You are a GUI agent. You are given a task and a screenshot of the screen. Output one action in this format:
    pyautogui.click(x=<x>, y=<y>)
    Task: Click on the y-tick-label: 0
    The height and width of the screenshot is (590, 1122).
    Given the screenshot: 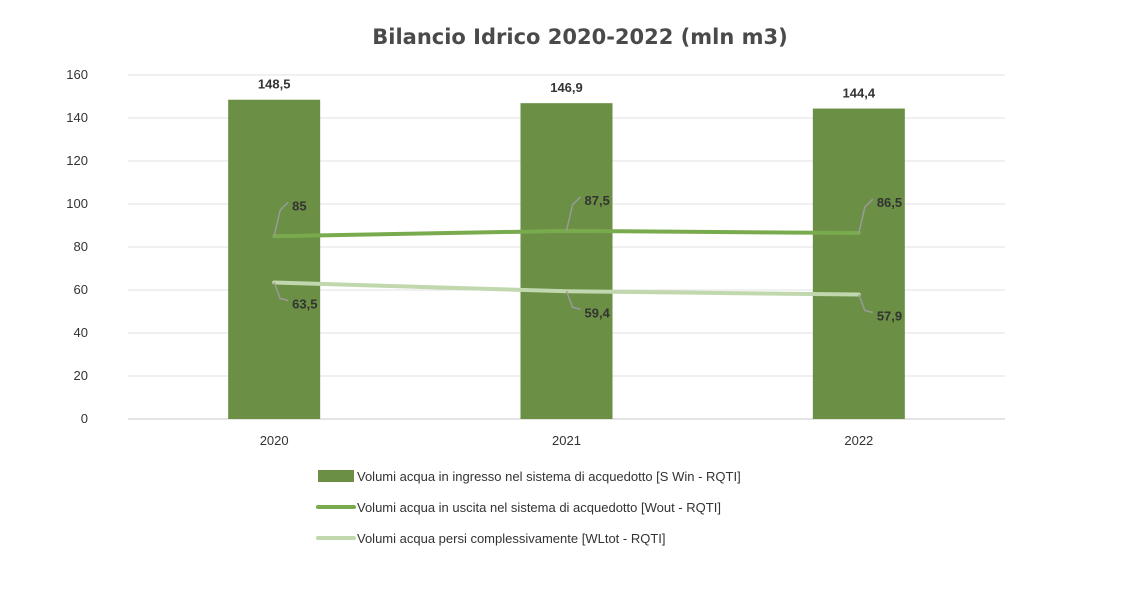 What is the action you would take?
    pyautogui.click(x=84, y=418)
    